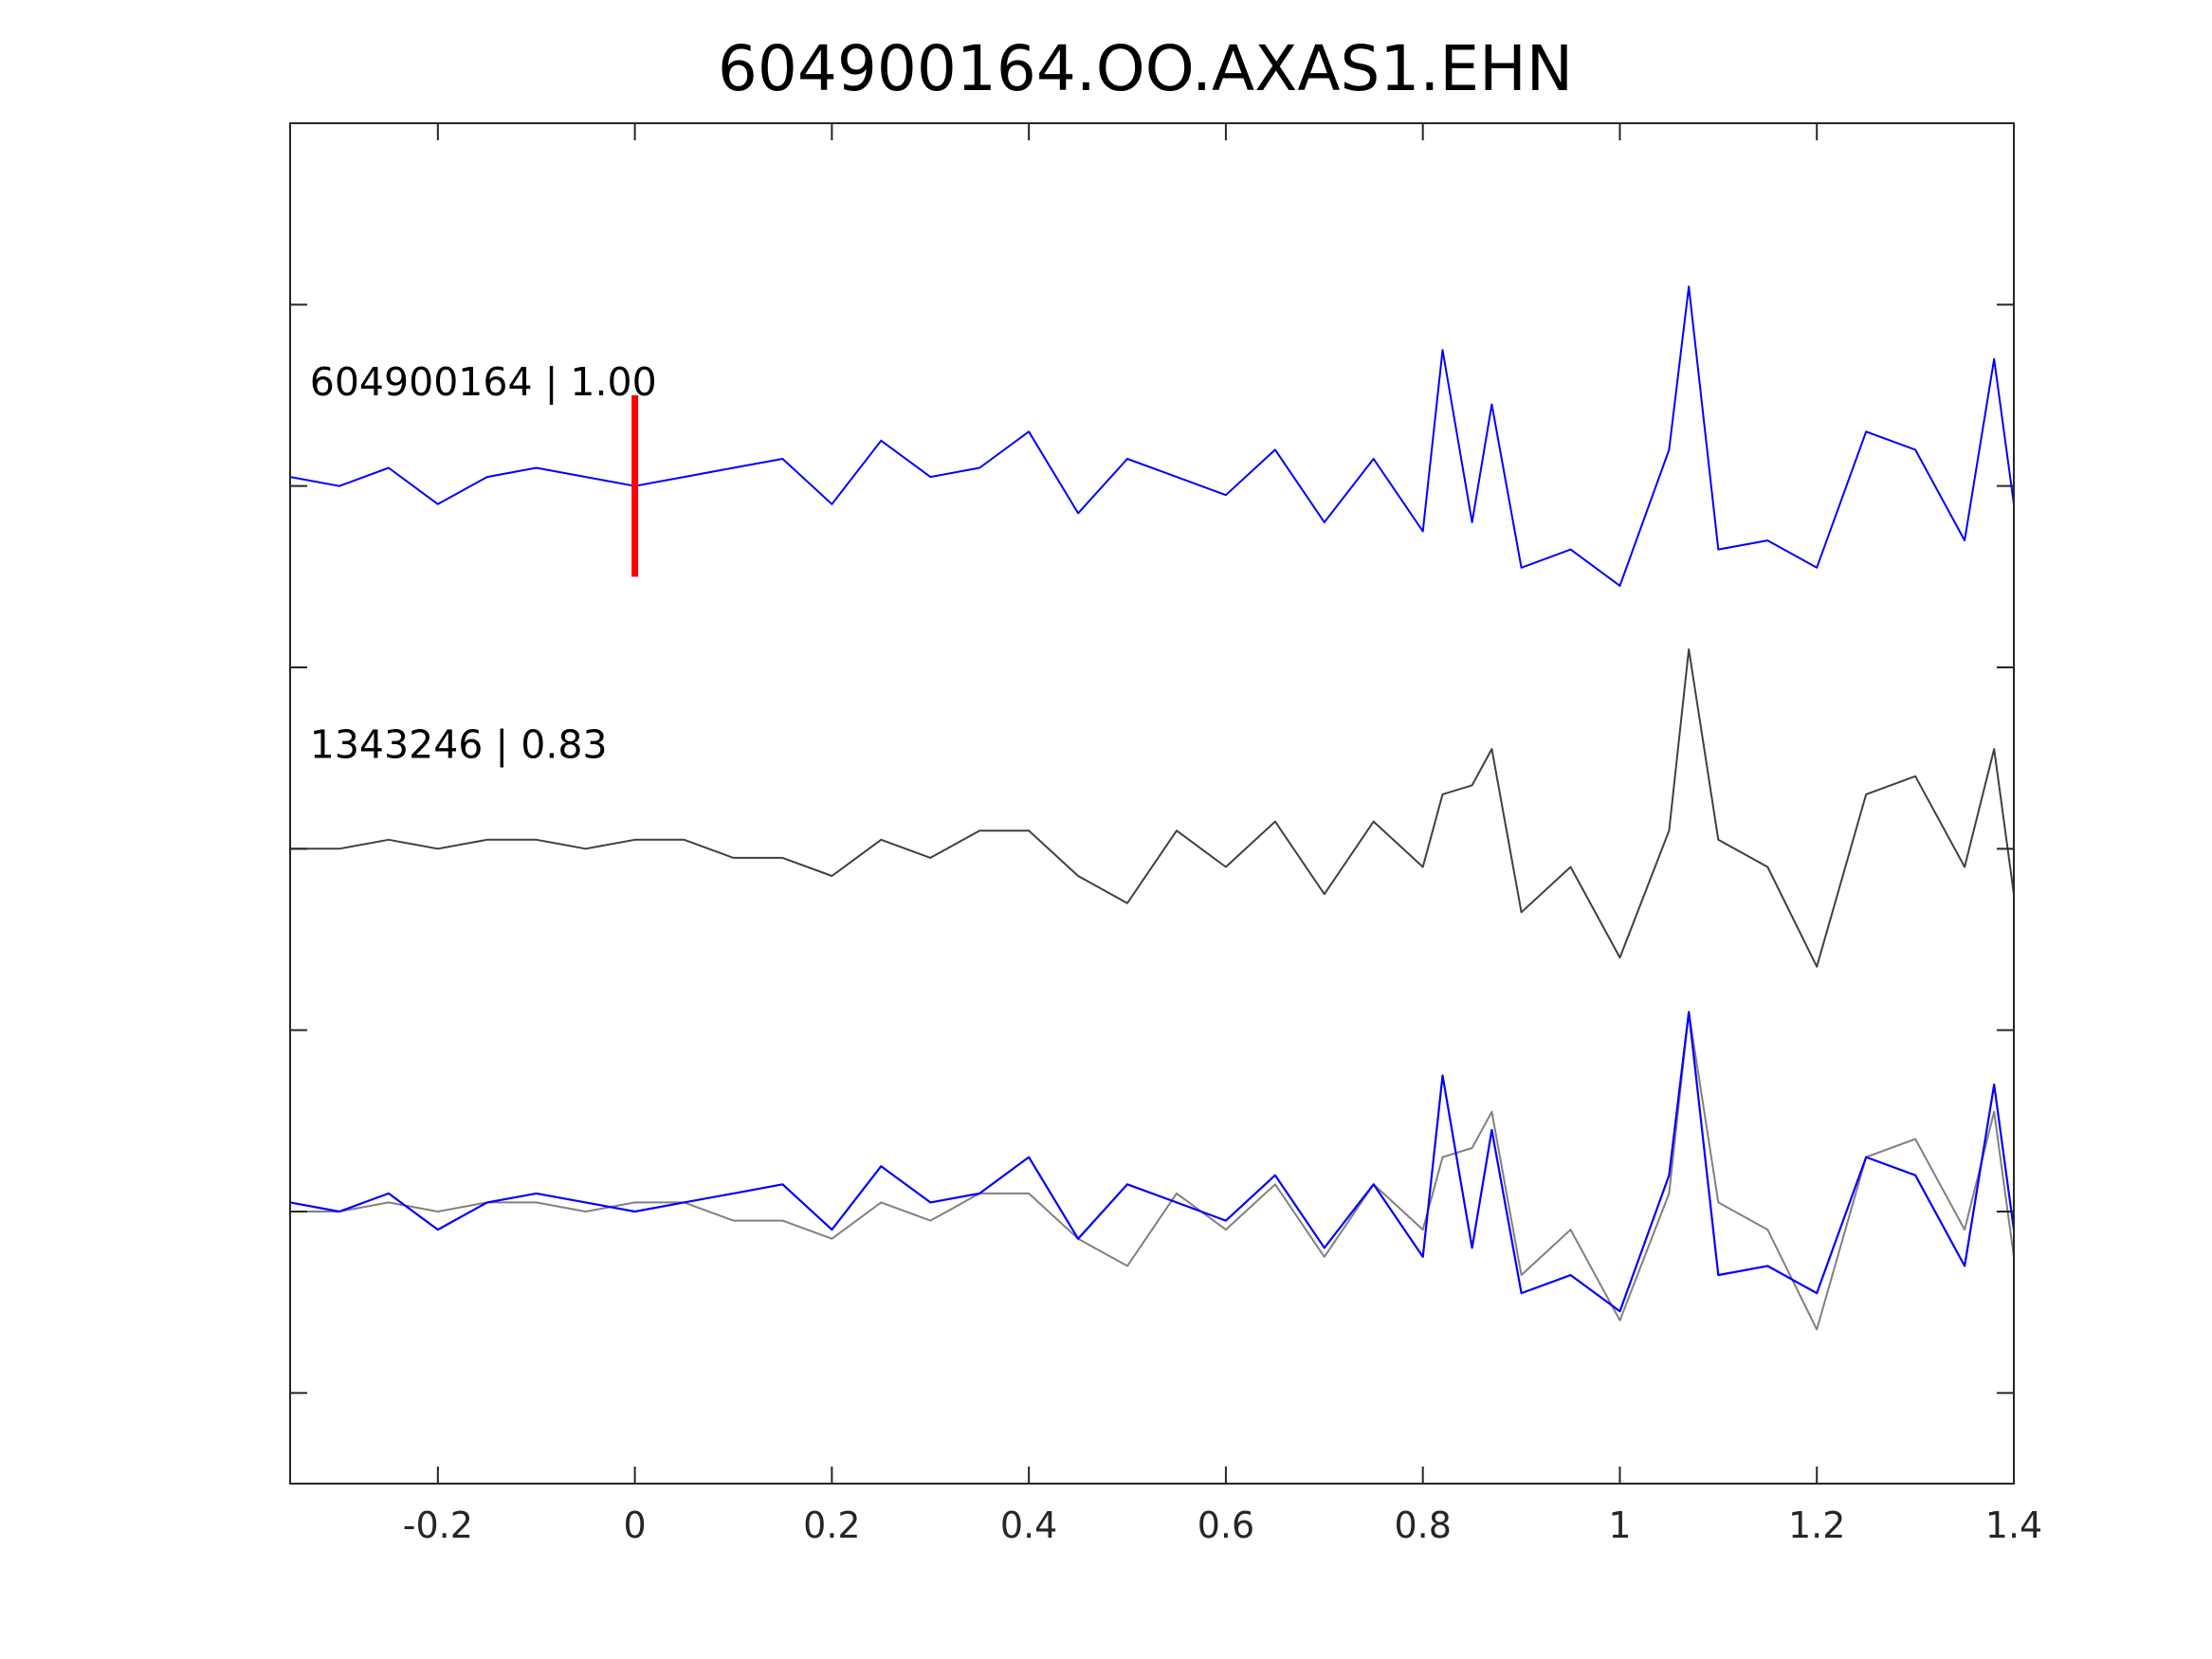 The width and height of the screenshot is (2212, 1659). Describe the element at coordinates (2013, 1525) in the screenshot. I see `x-tick-label: 1.4` at that location.